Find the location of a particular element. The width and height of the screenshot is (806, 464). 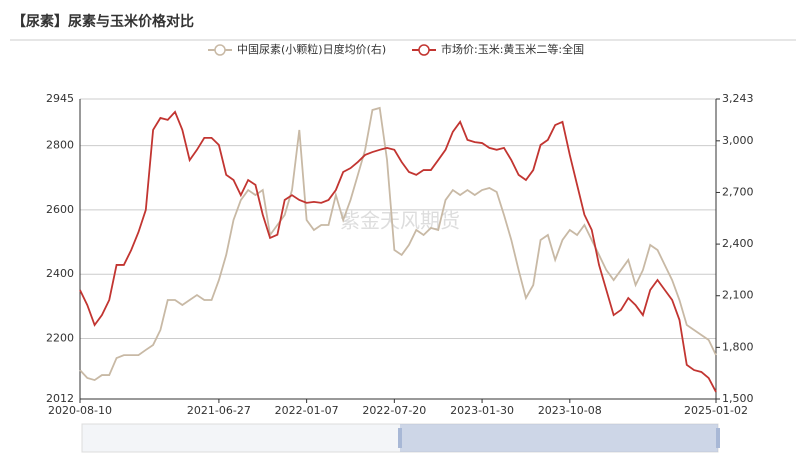

x-tick-label: 2022-01-07 is located at coordinates (307, 410).